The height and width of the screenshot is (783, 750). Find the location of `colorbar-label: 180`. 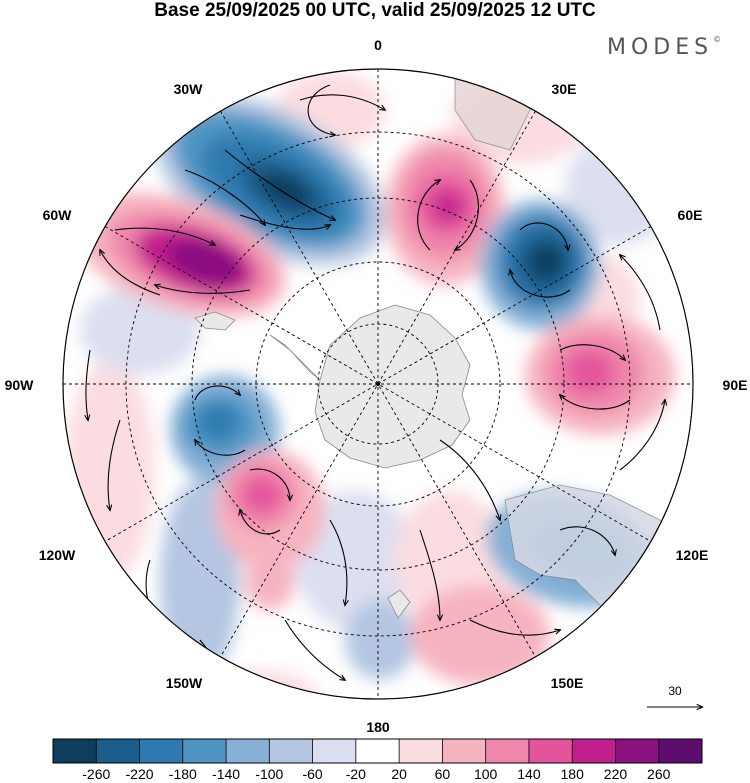

colorbar-label: 180 is located at coordinates (573, 774).